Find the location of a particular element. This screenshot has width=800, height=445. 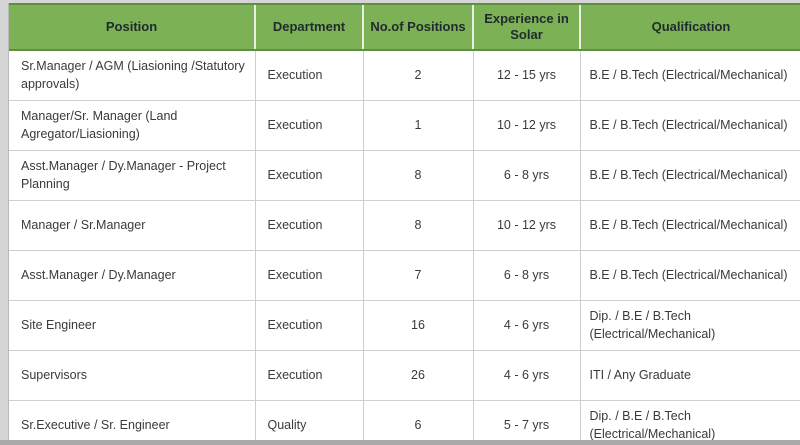

cell-count: 7 is located at coordinates (417, 275).